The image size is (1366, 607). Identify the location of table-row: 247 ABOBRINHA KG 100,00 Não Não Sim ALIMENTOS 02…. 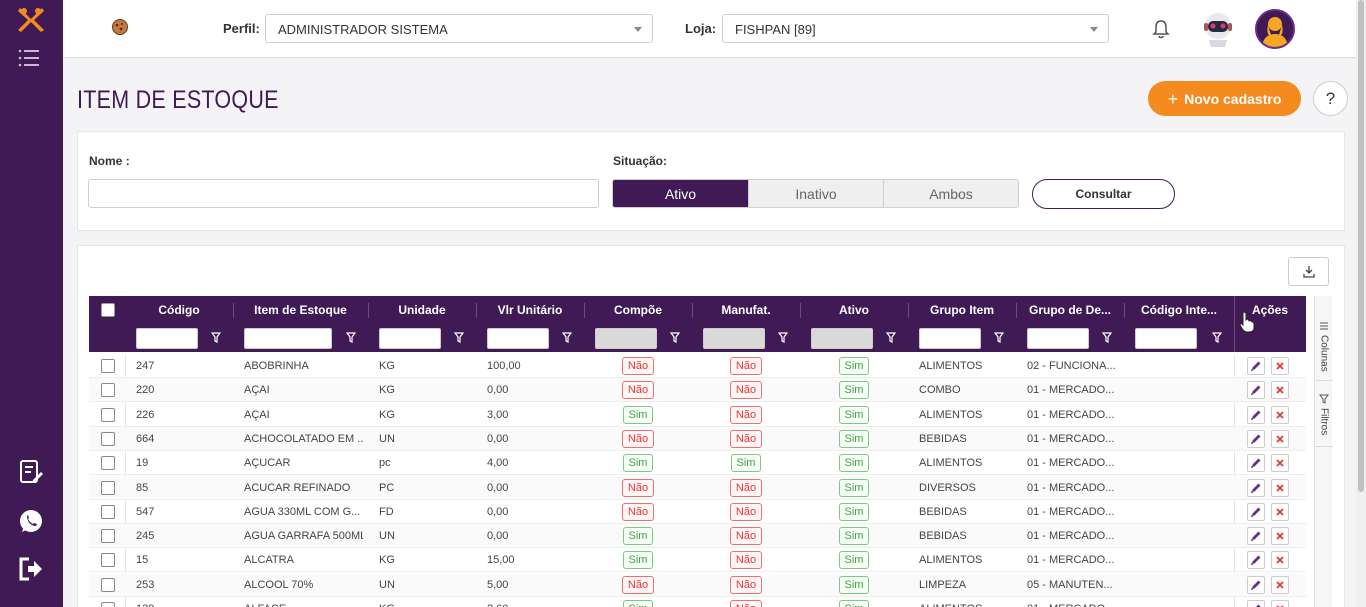
(697, 366).